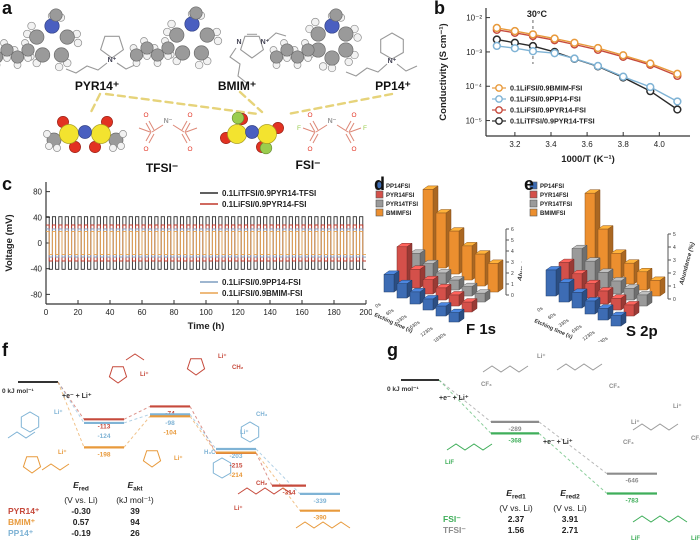 This screenshot has height=546, width=700. I want to click on svg-text: -368, so click(514, 440).